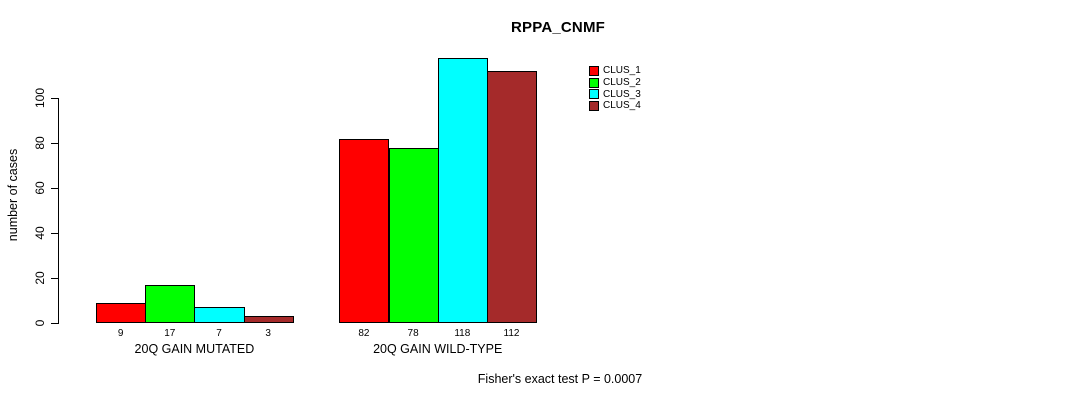  I want to click on bar-clus_2-group2, so click(413, 235).